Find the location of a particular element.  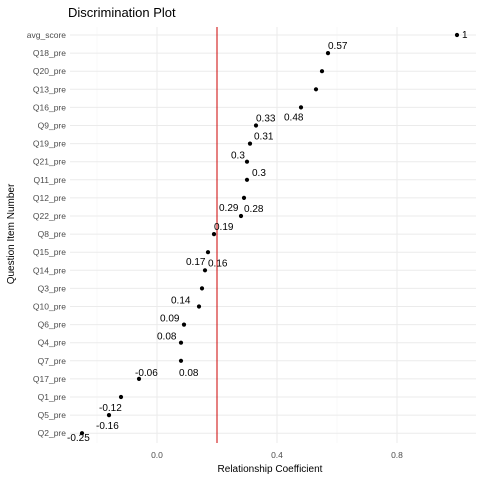

y-tick-label: Q19_pre is located at coordinates (49, 144).